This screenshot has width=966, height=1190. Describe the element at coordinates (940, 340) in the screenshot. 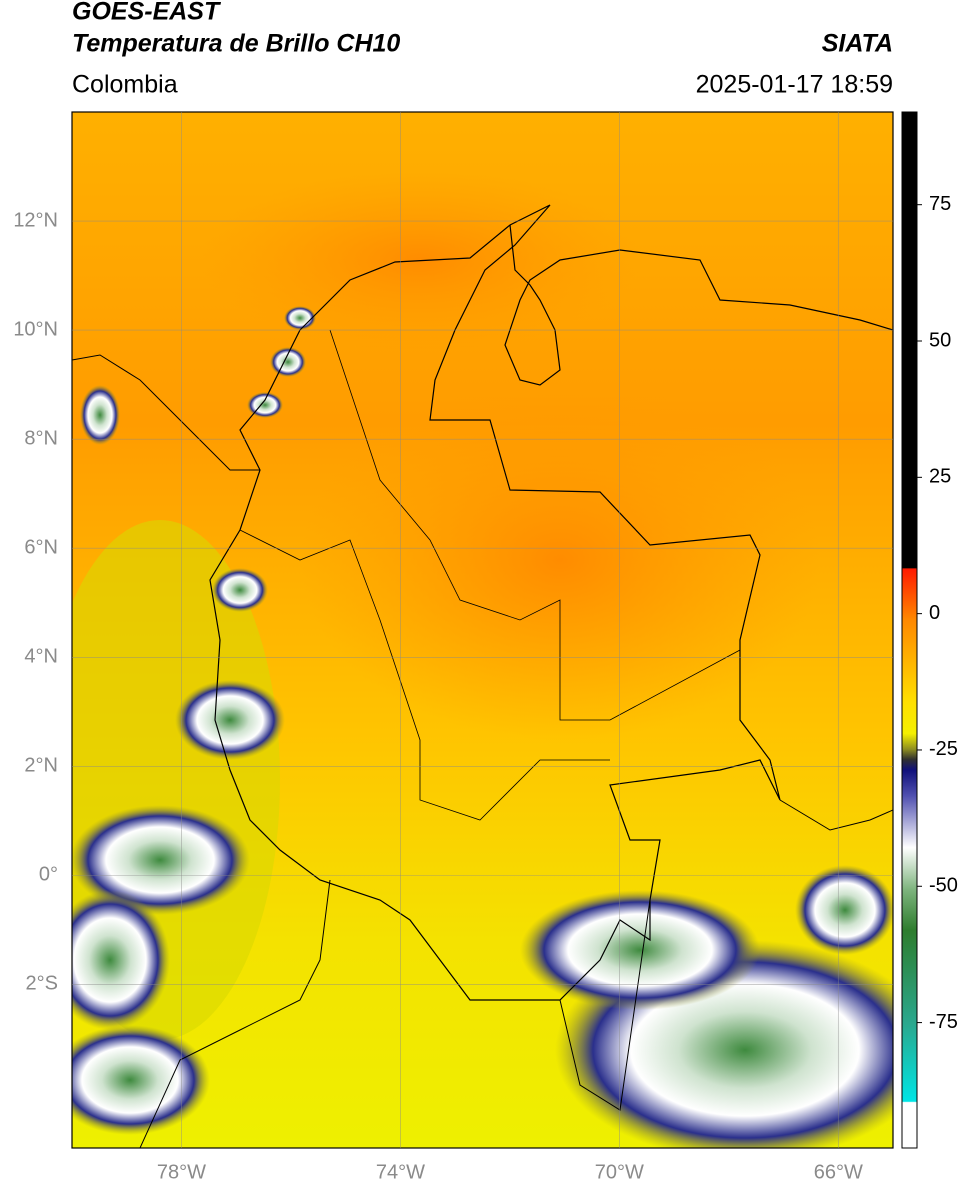

I see `colorbar-tick-label: 50` at that location.